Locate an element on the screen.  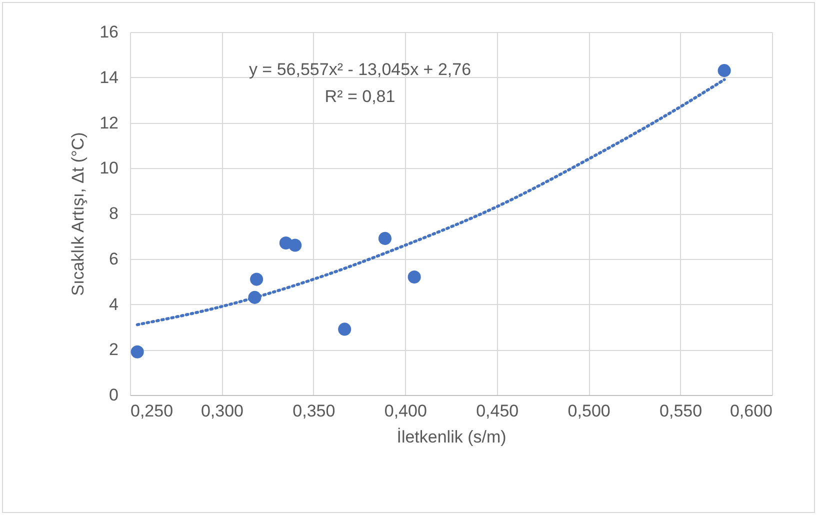
y-tick-label: 10 is located at coordinates (109, 168).